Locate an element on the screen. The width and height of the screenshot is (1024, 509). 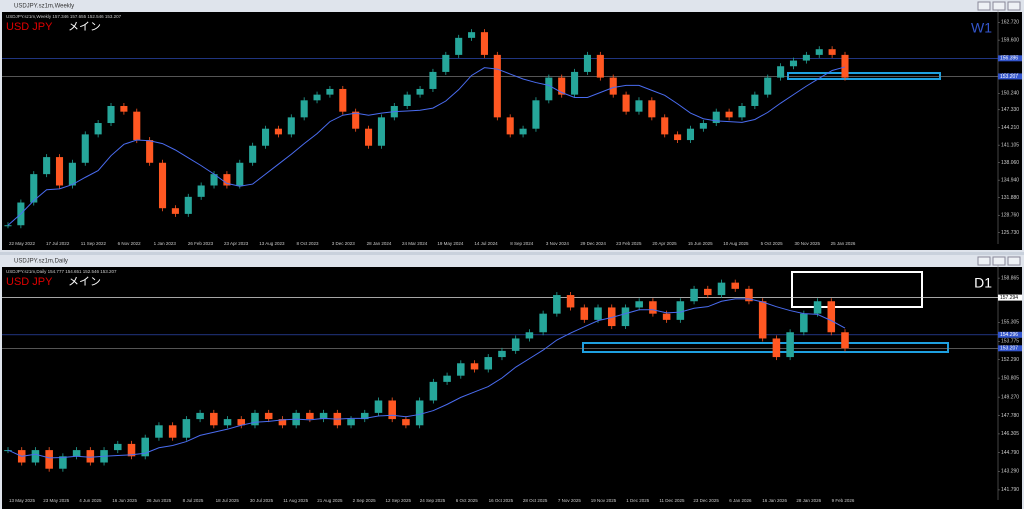
x-tick-label: 29 Dec 2024 is located at coordinates (593, 243).